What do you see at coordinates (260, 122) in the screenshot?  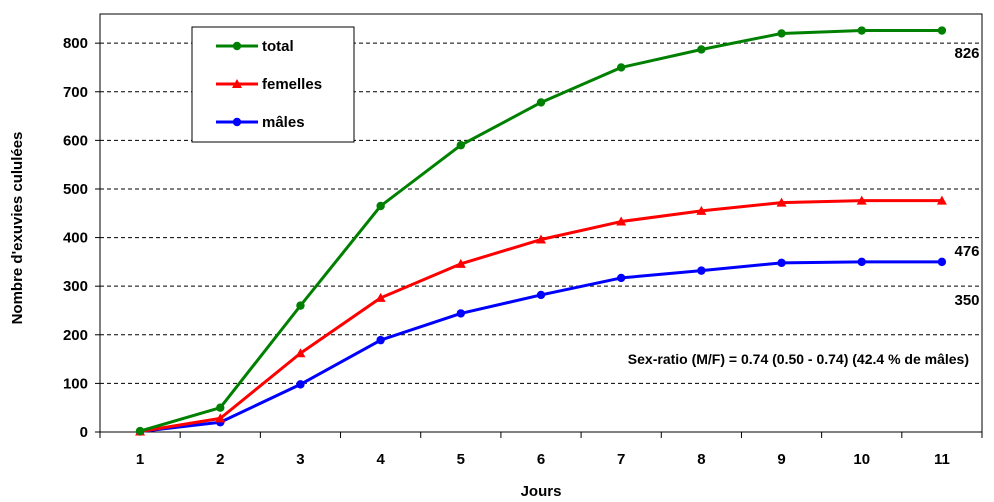 I see `legend-item-males: mâles` at bounding box center [260, 122].